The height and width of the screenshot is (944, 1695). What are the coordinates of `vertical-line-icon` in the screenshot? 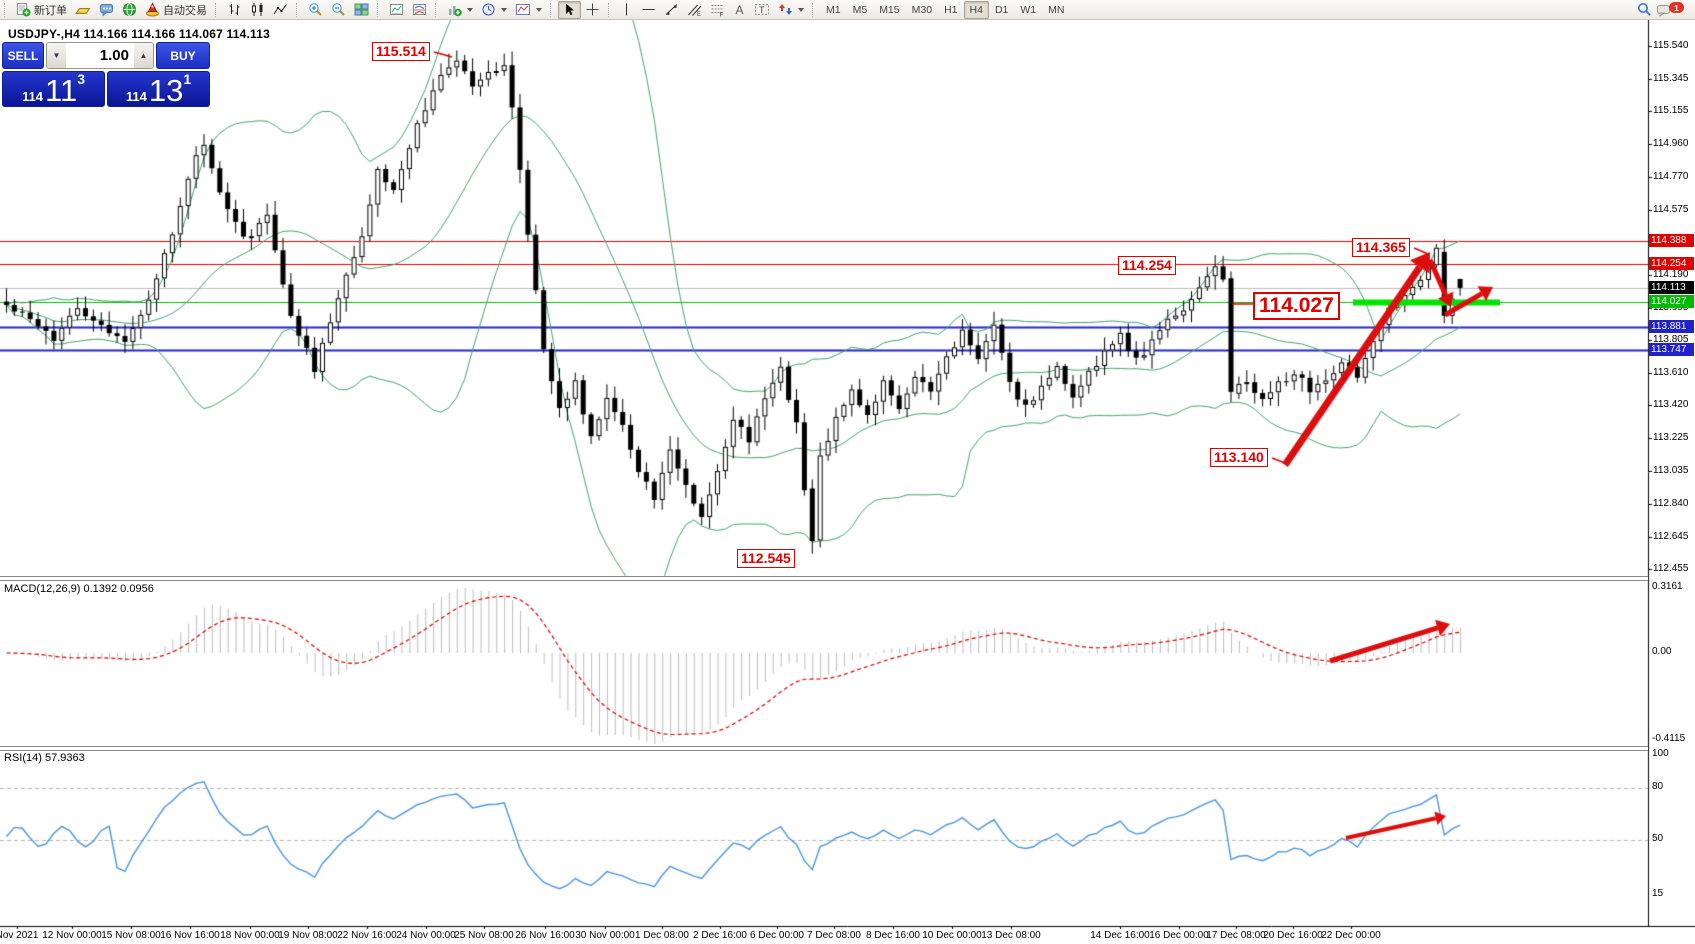 It's located at (626, 9).